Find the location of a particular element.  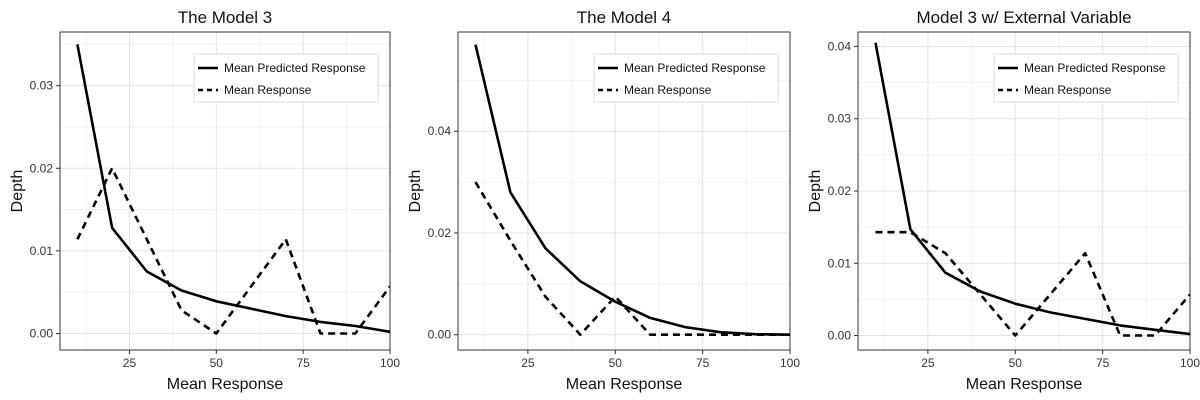

chart-title: The Model 3 is located at coordinates (225, 17).